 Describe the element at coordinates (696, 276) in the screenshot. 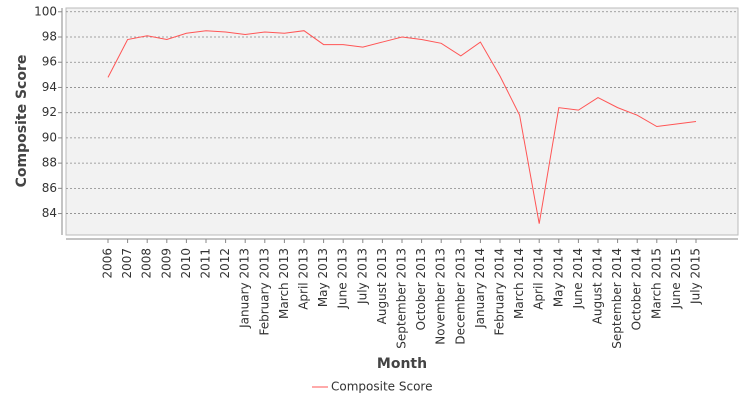

I see `x-tick-label: July 2015` at that location.